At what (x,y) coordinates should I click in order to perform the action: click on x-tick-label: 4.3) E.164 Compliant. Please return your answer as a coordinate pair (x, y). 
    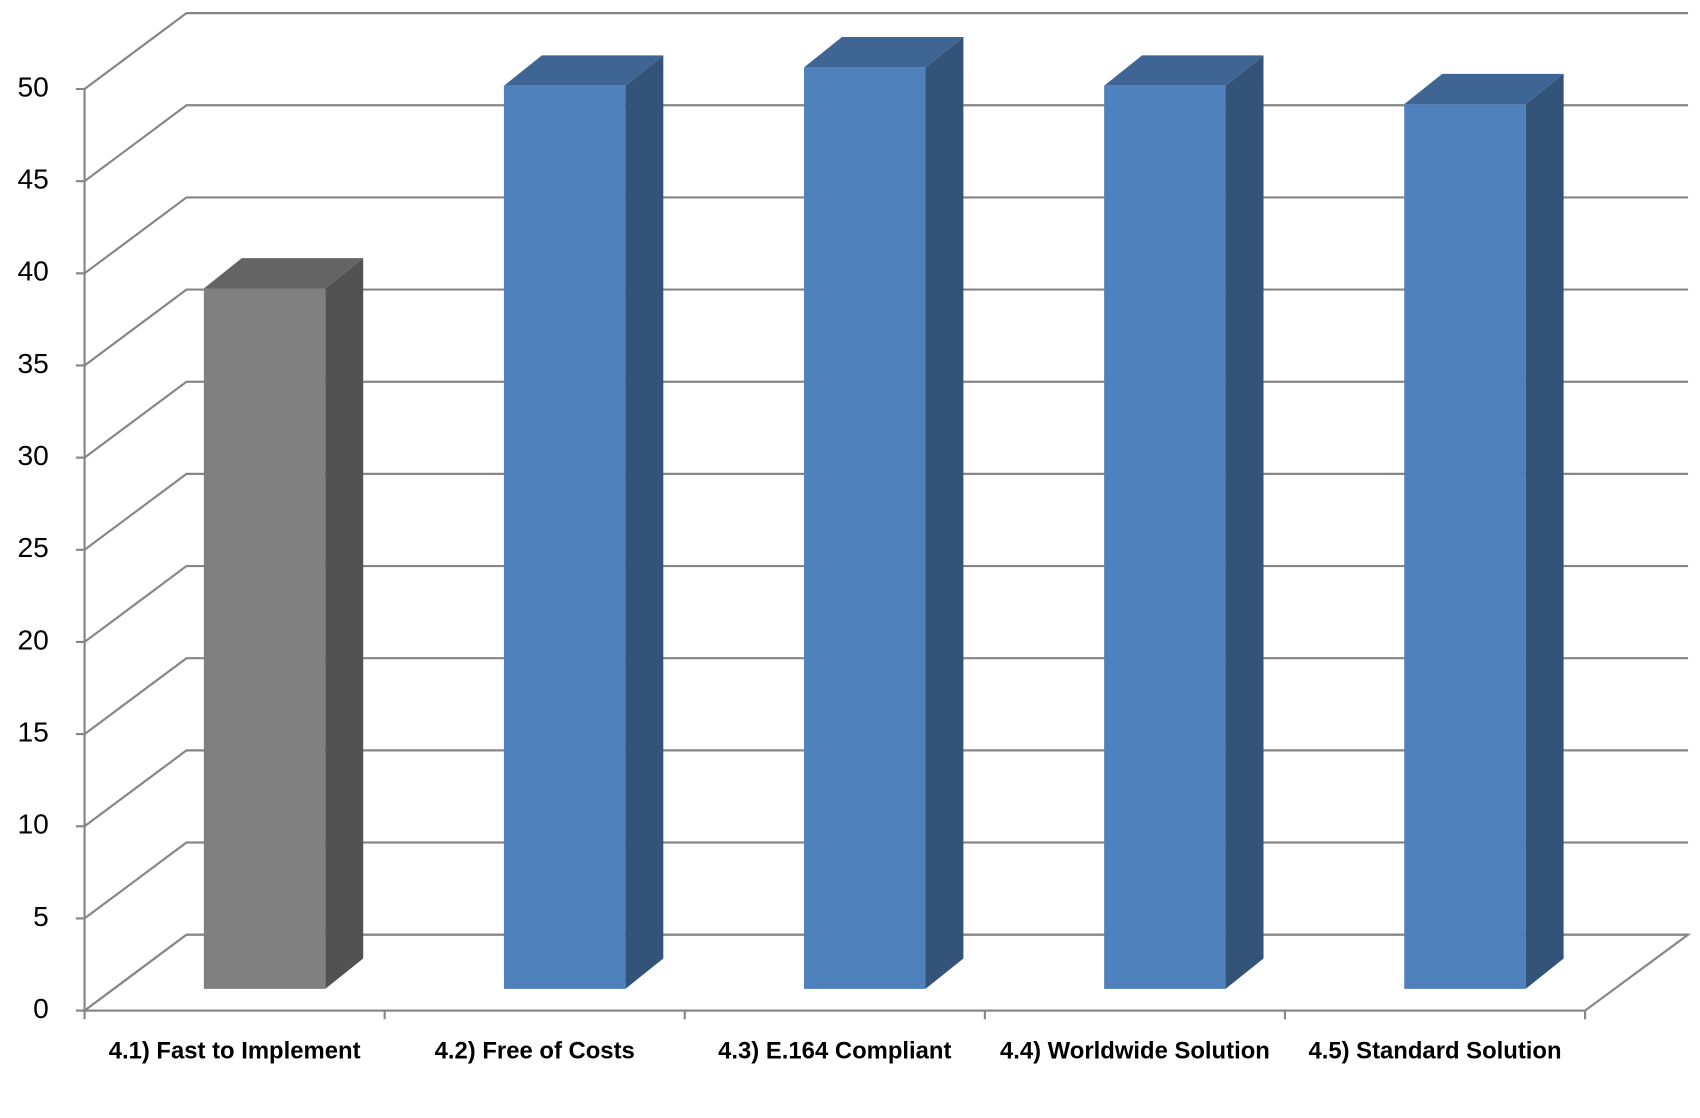
    Looking at the image, I should click on (835, 1050).